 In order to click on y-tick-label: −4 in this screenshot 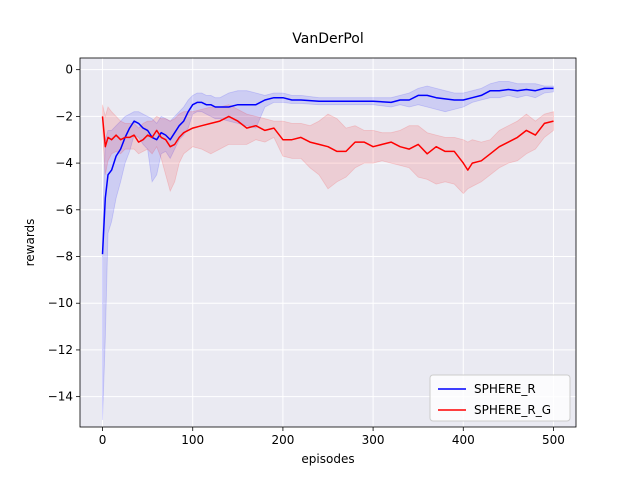, I will do `click(64, 163)`.